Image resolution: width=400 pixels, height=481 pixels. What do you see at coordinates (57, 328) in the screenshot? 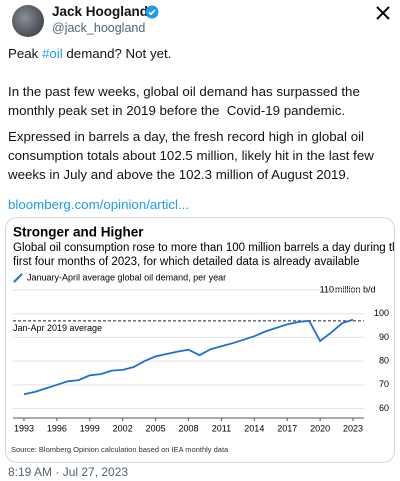
I see `reference-label: Jan-Apr 2019 average` at bounding box center [57, 328].